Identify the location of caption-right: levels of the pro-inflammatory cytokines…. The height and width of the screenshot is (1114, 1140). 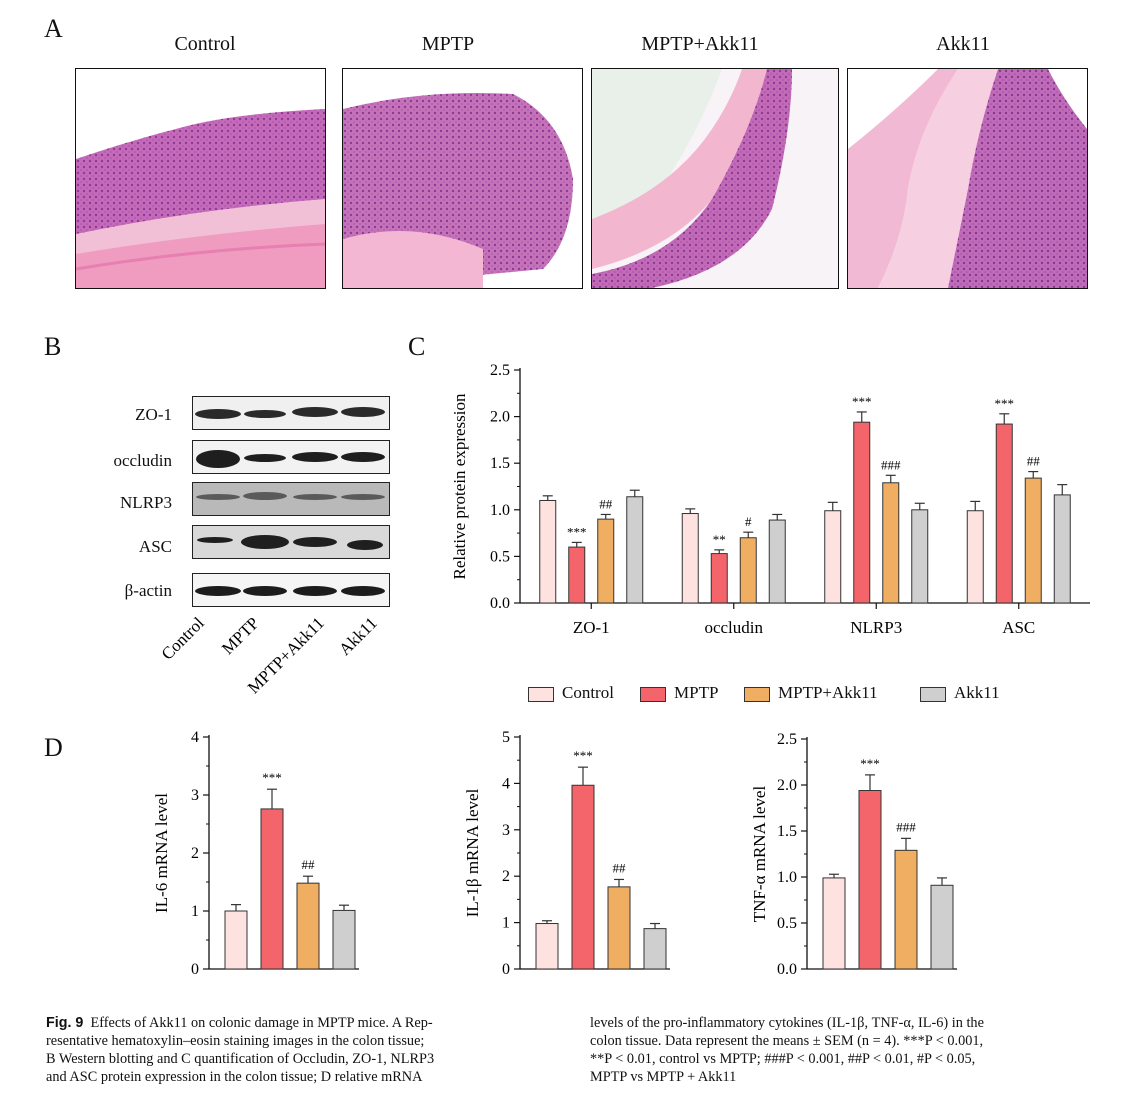
(850, 1050).